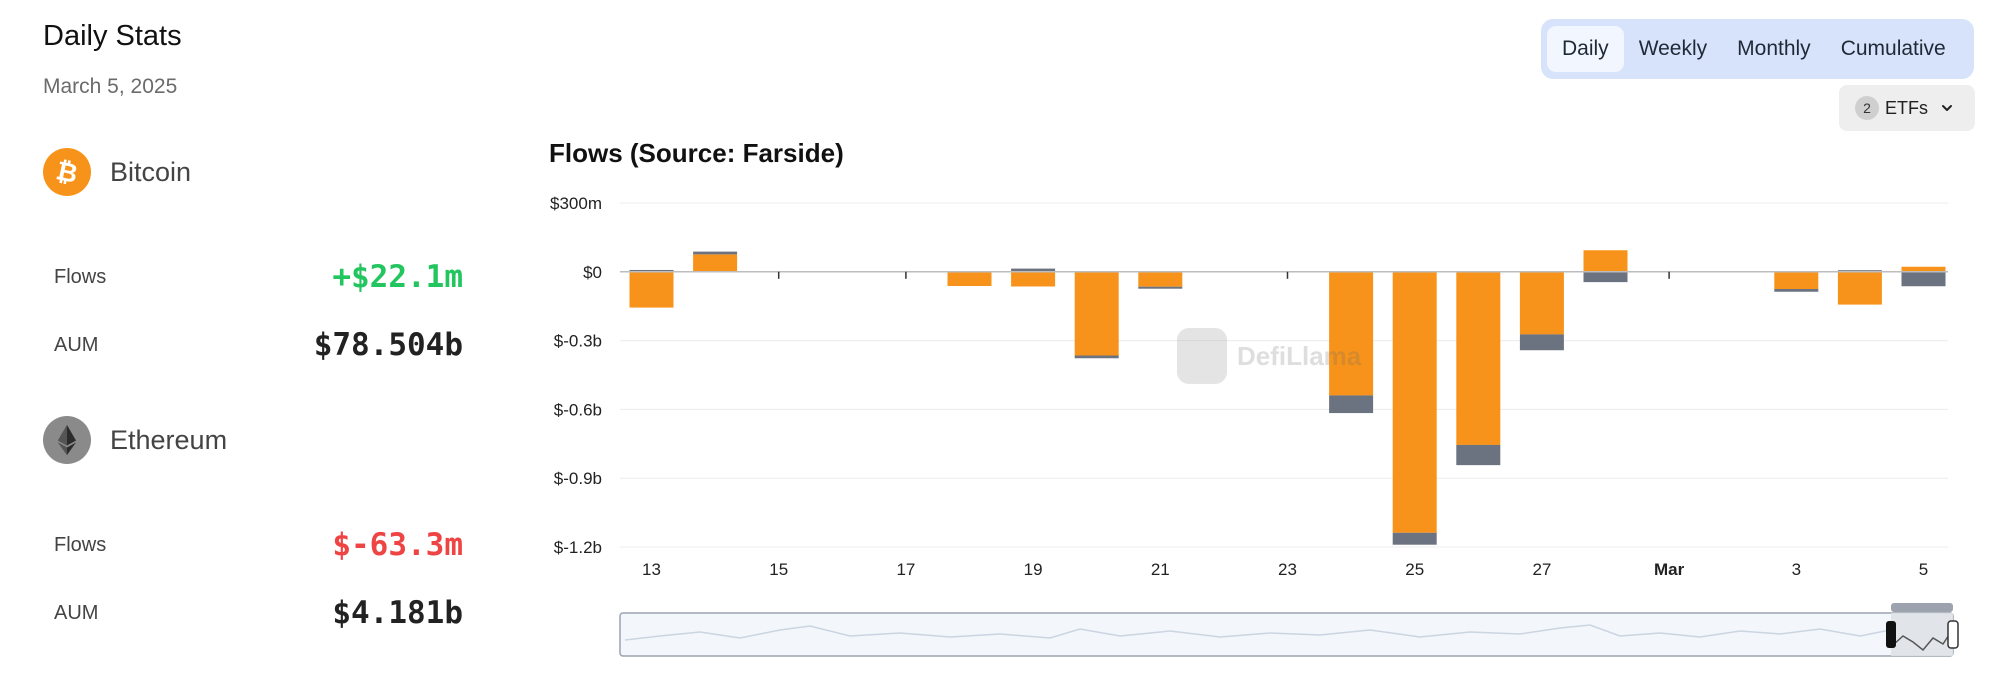 The height and width of the screenshot is (695, 2000). Describe the element at coordinates (1867, 108) in the screenshot. I see `etf-count-badge: 2` at that location.